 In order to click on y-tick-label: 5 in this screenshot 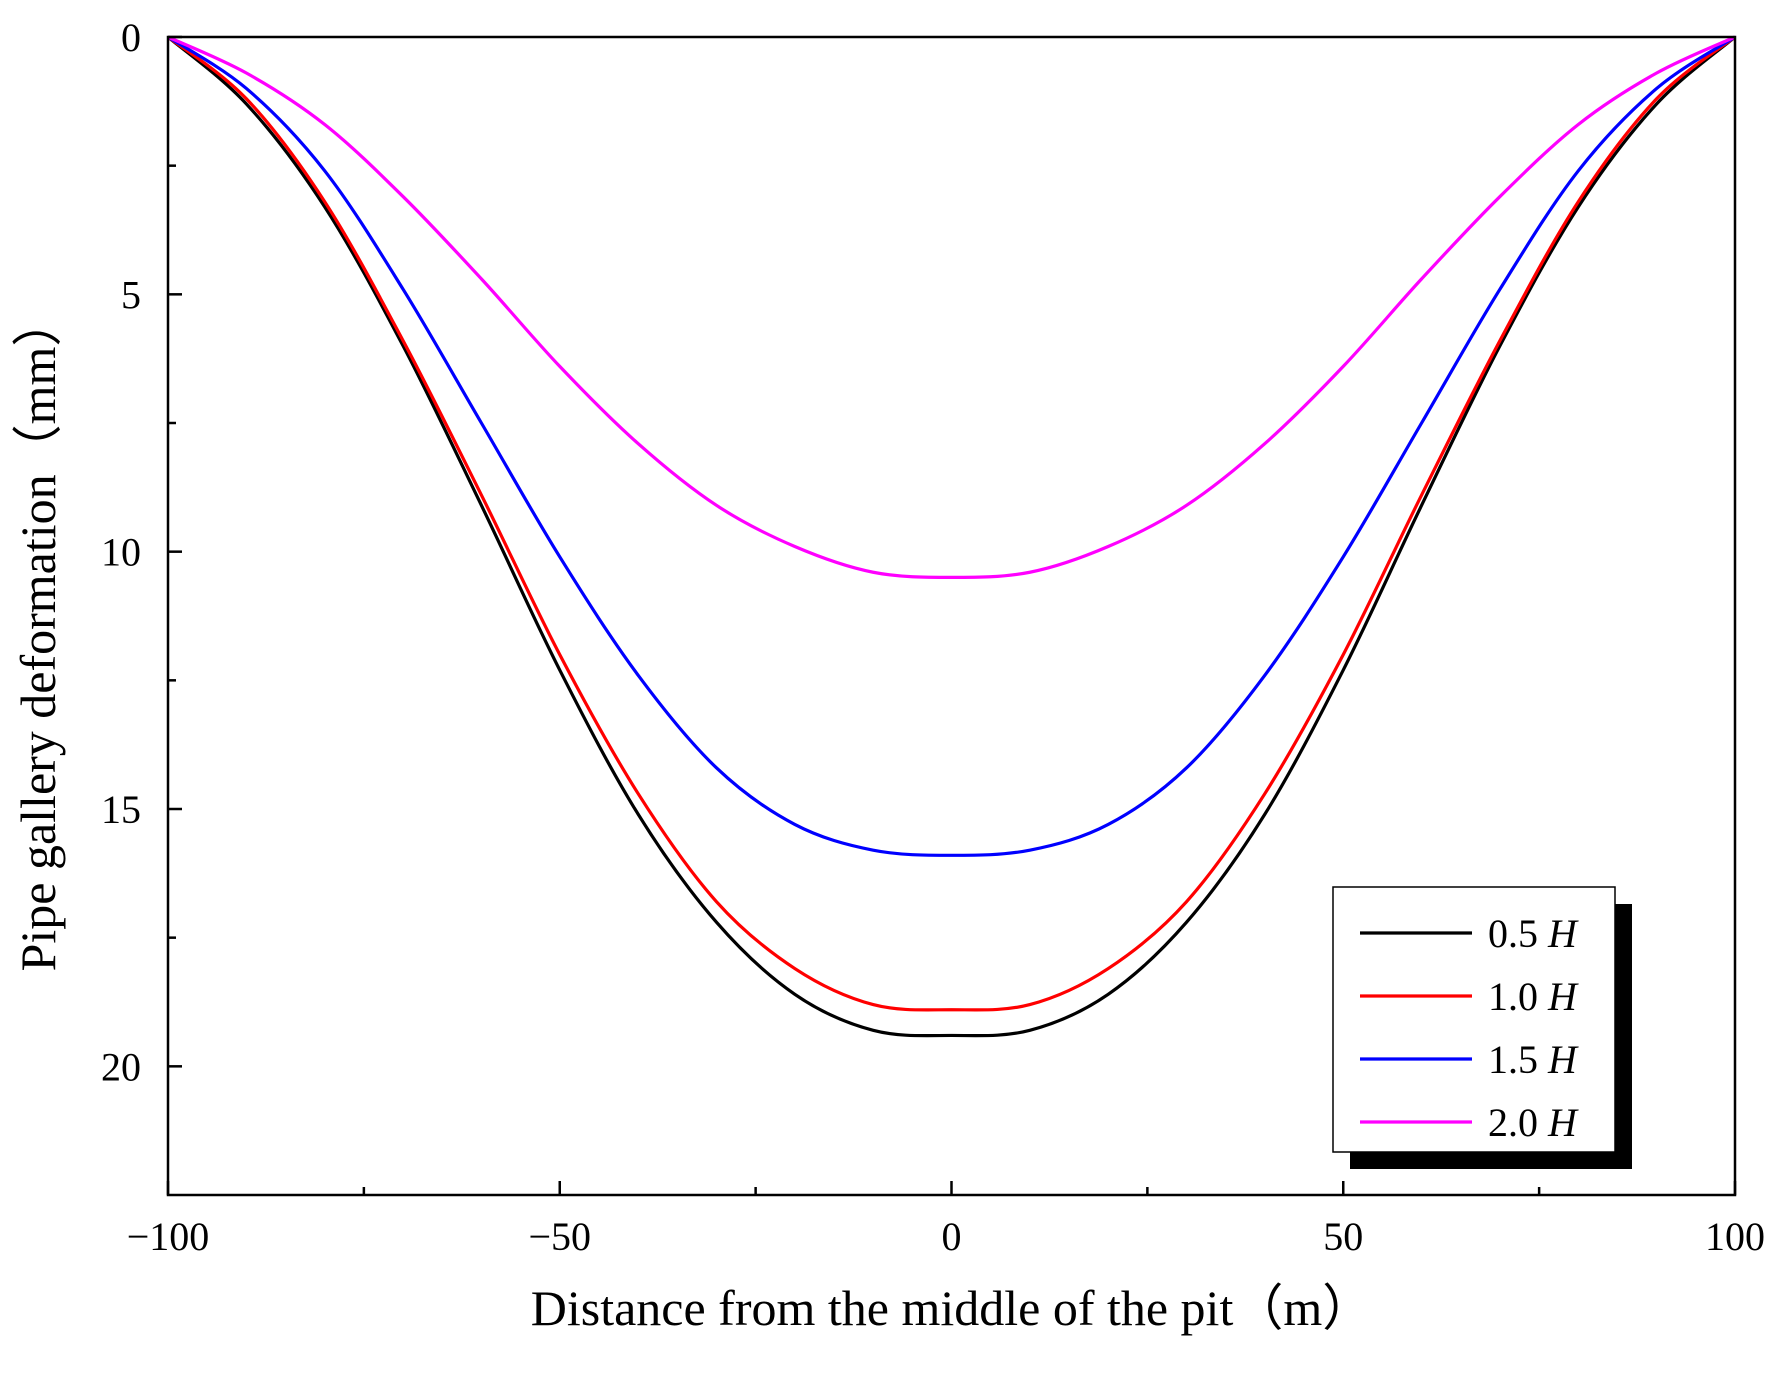, I will do `click(131, 294)`.